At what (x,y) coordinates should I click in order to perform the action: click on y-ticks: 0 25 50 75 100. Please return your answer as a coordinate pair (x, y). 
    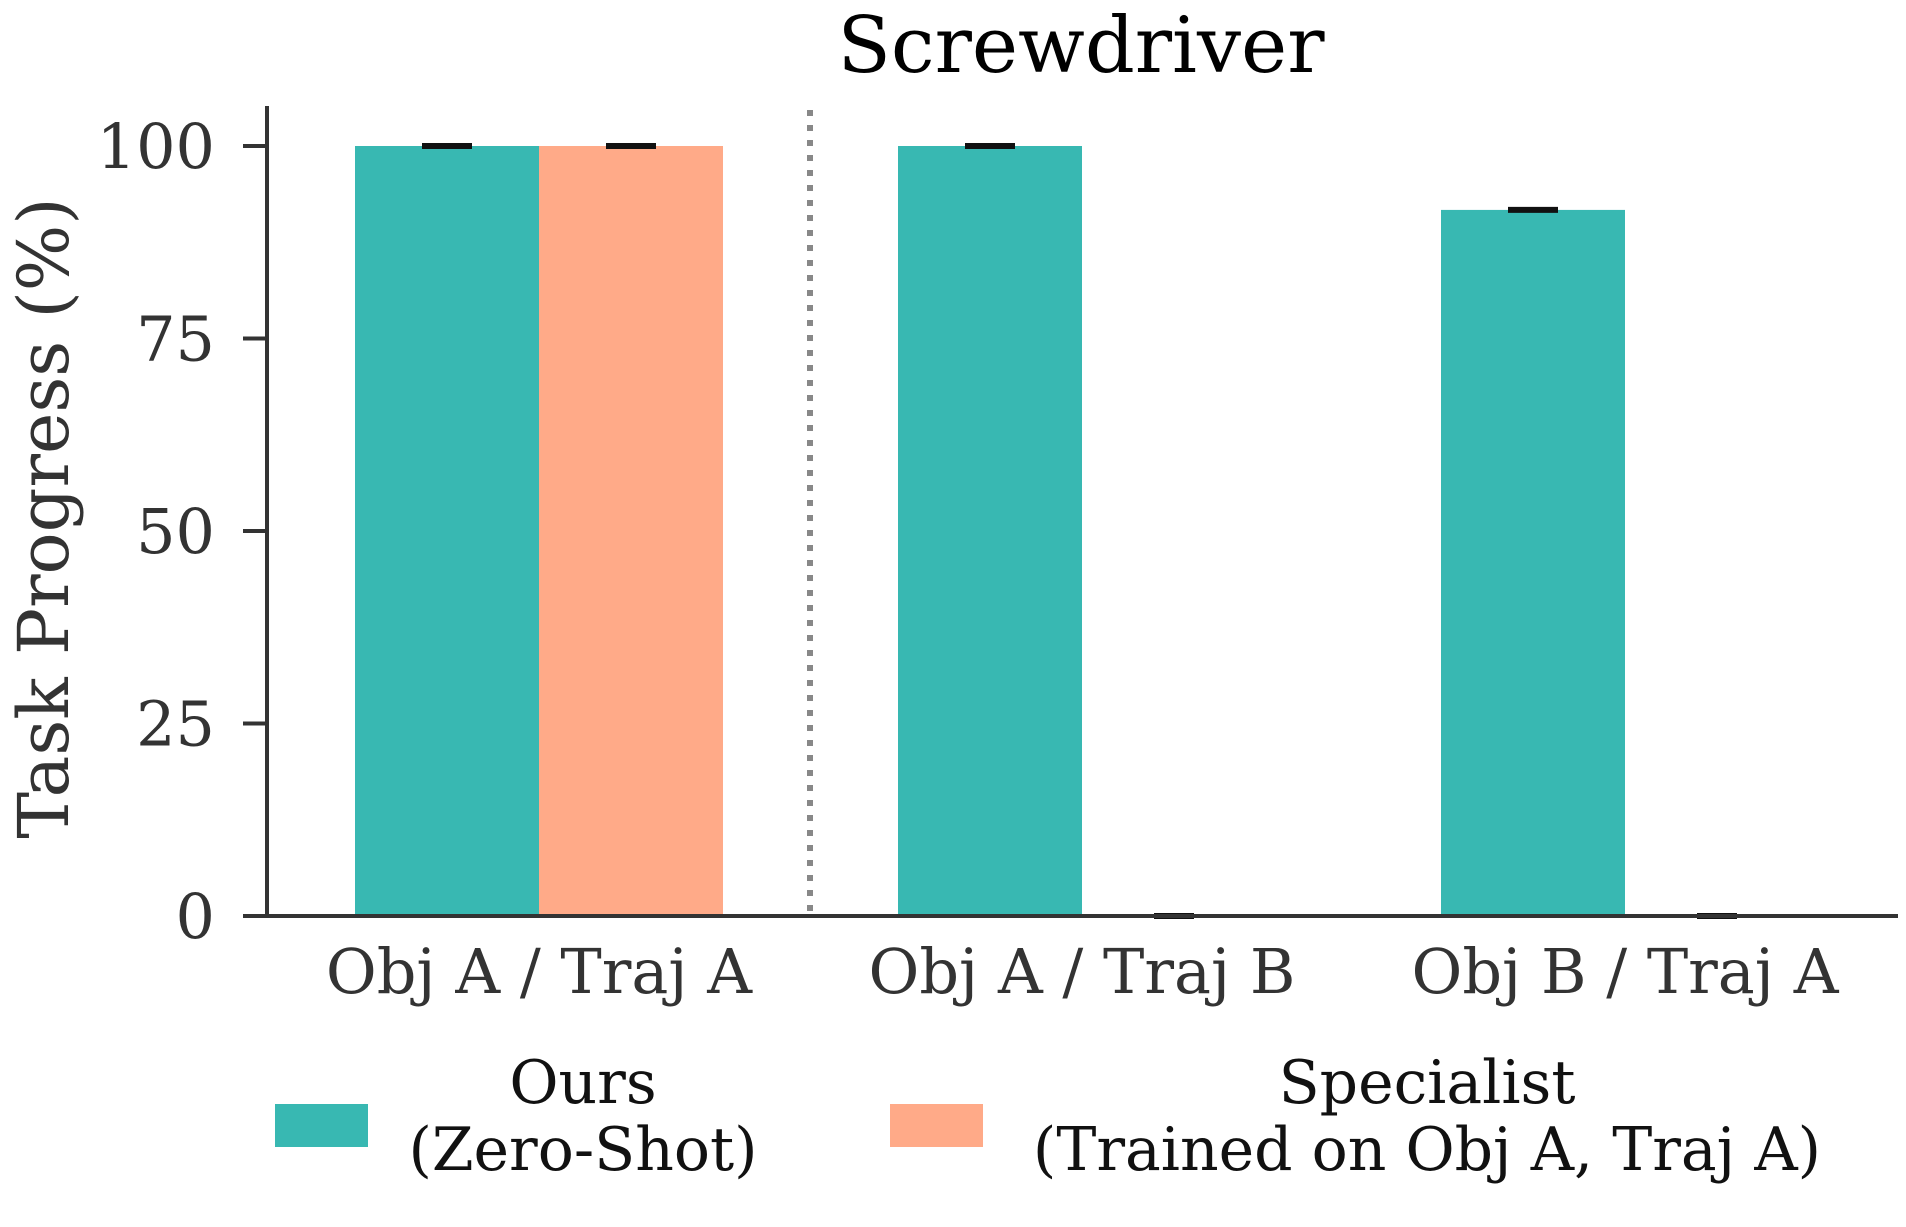
    Looking at the image, I should click on (182, 531).